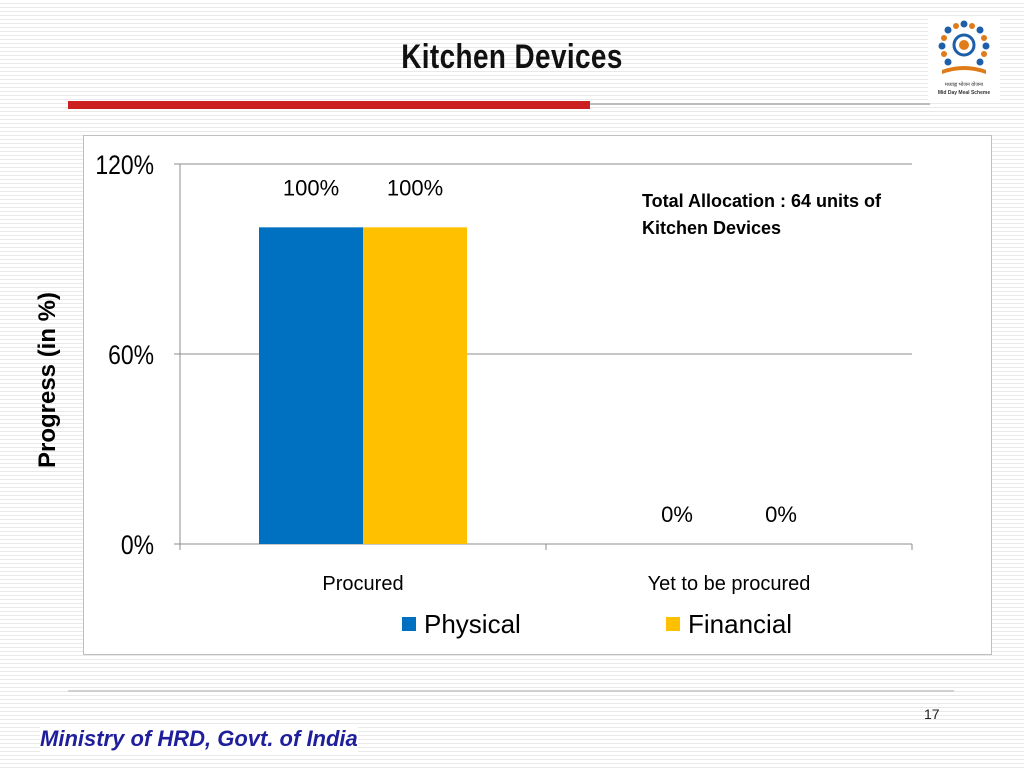 This screenshot has width=1024, height=768. Describe the element at coordinates (362, 584) in the screenshot. I see `x-tick-label: Procured` at that location.